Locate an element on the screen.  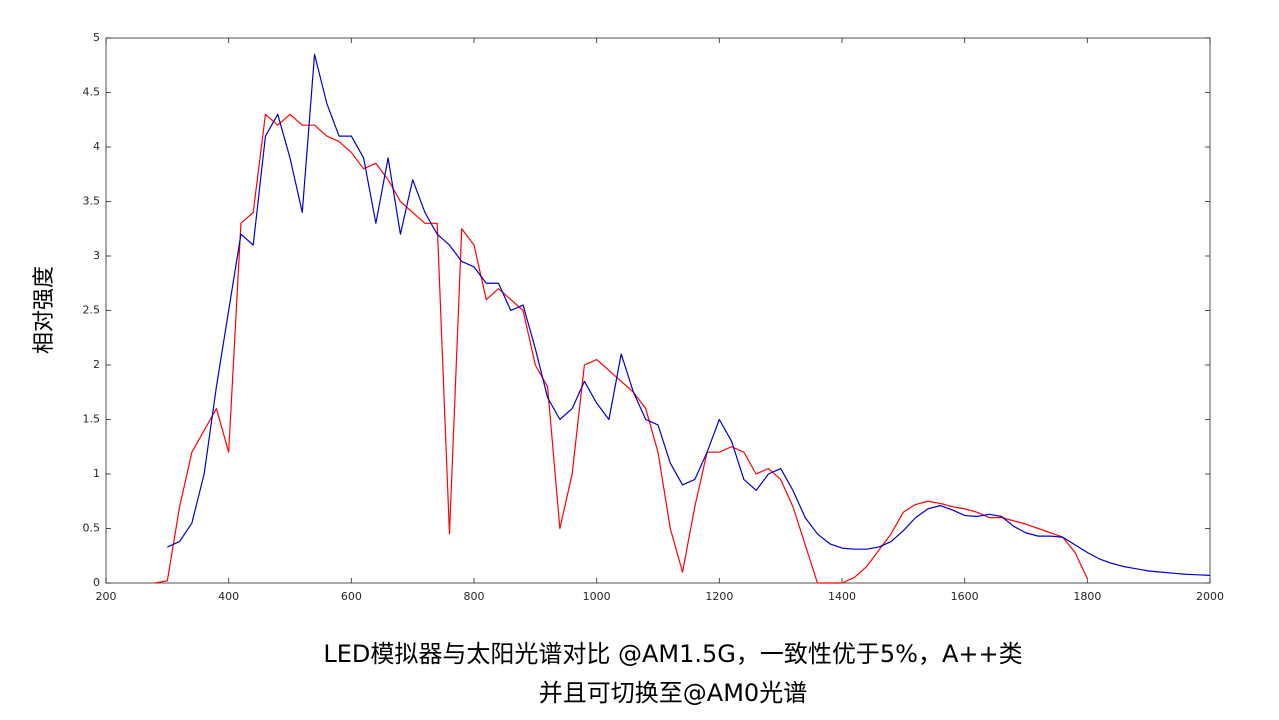
y-tick-label: 5 is located at coordinates (96, 37).